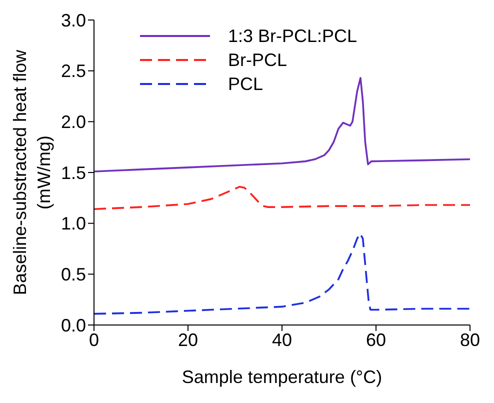 The width and height of the screenshot is (494, 403). I want to click on x-tick-label: 80, so click(470, 340).